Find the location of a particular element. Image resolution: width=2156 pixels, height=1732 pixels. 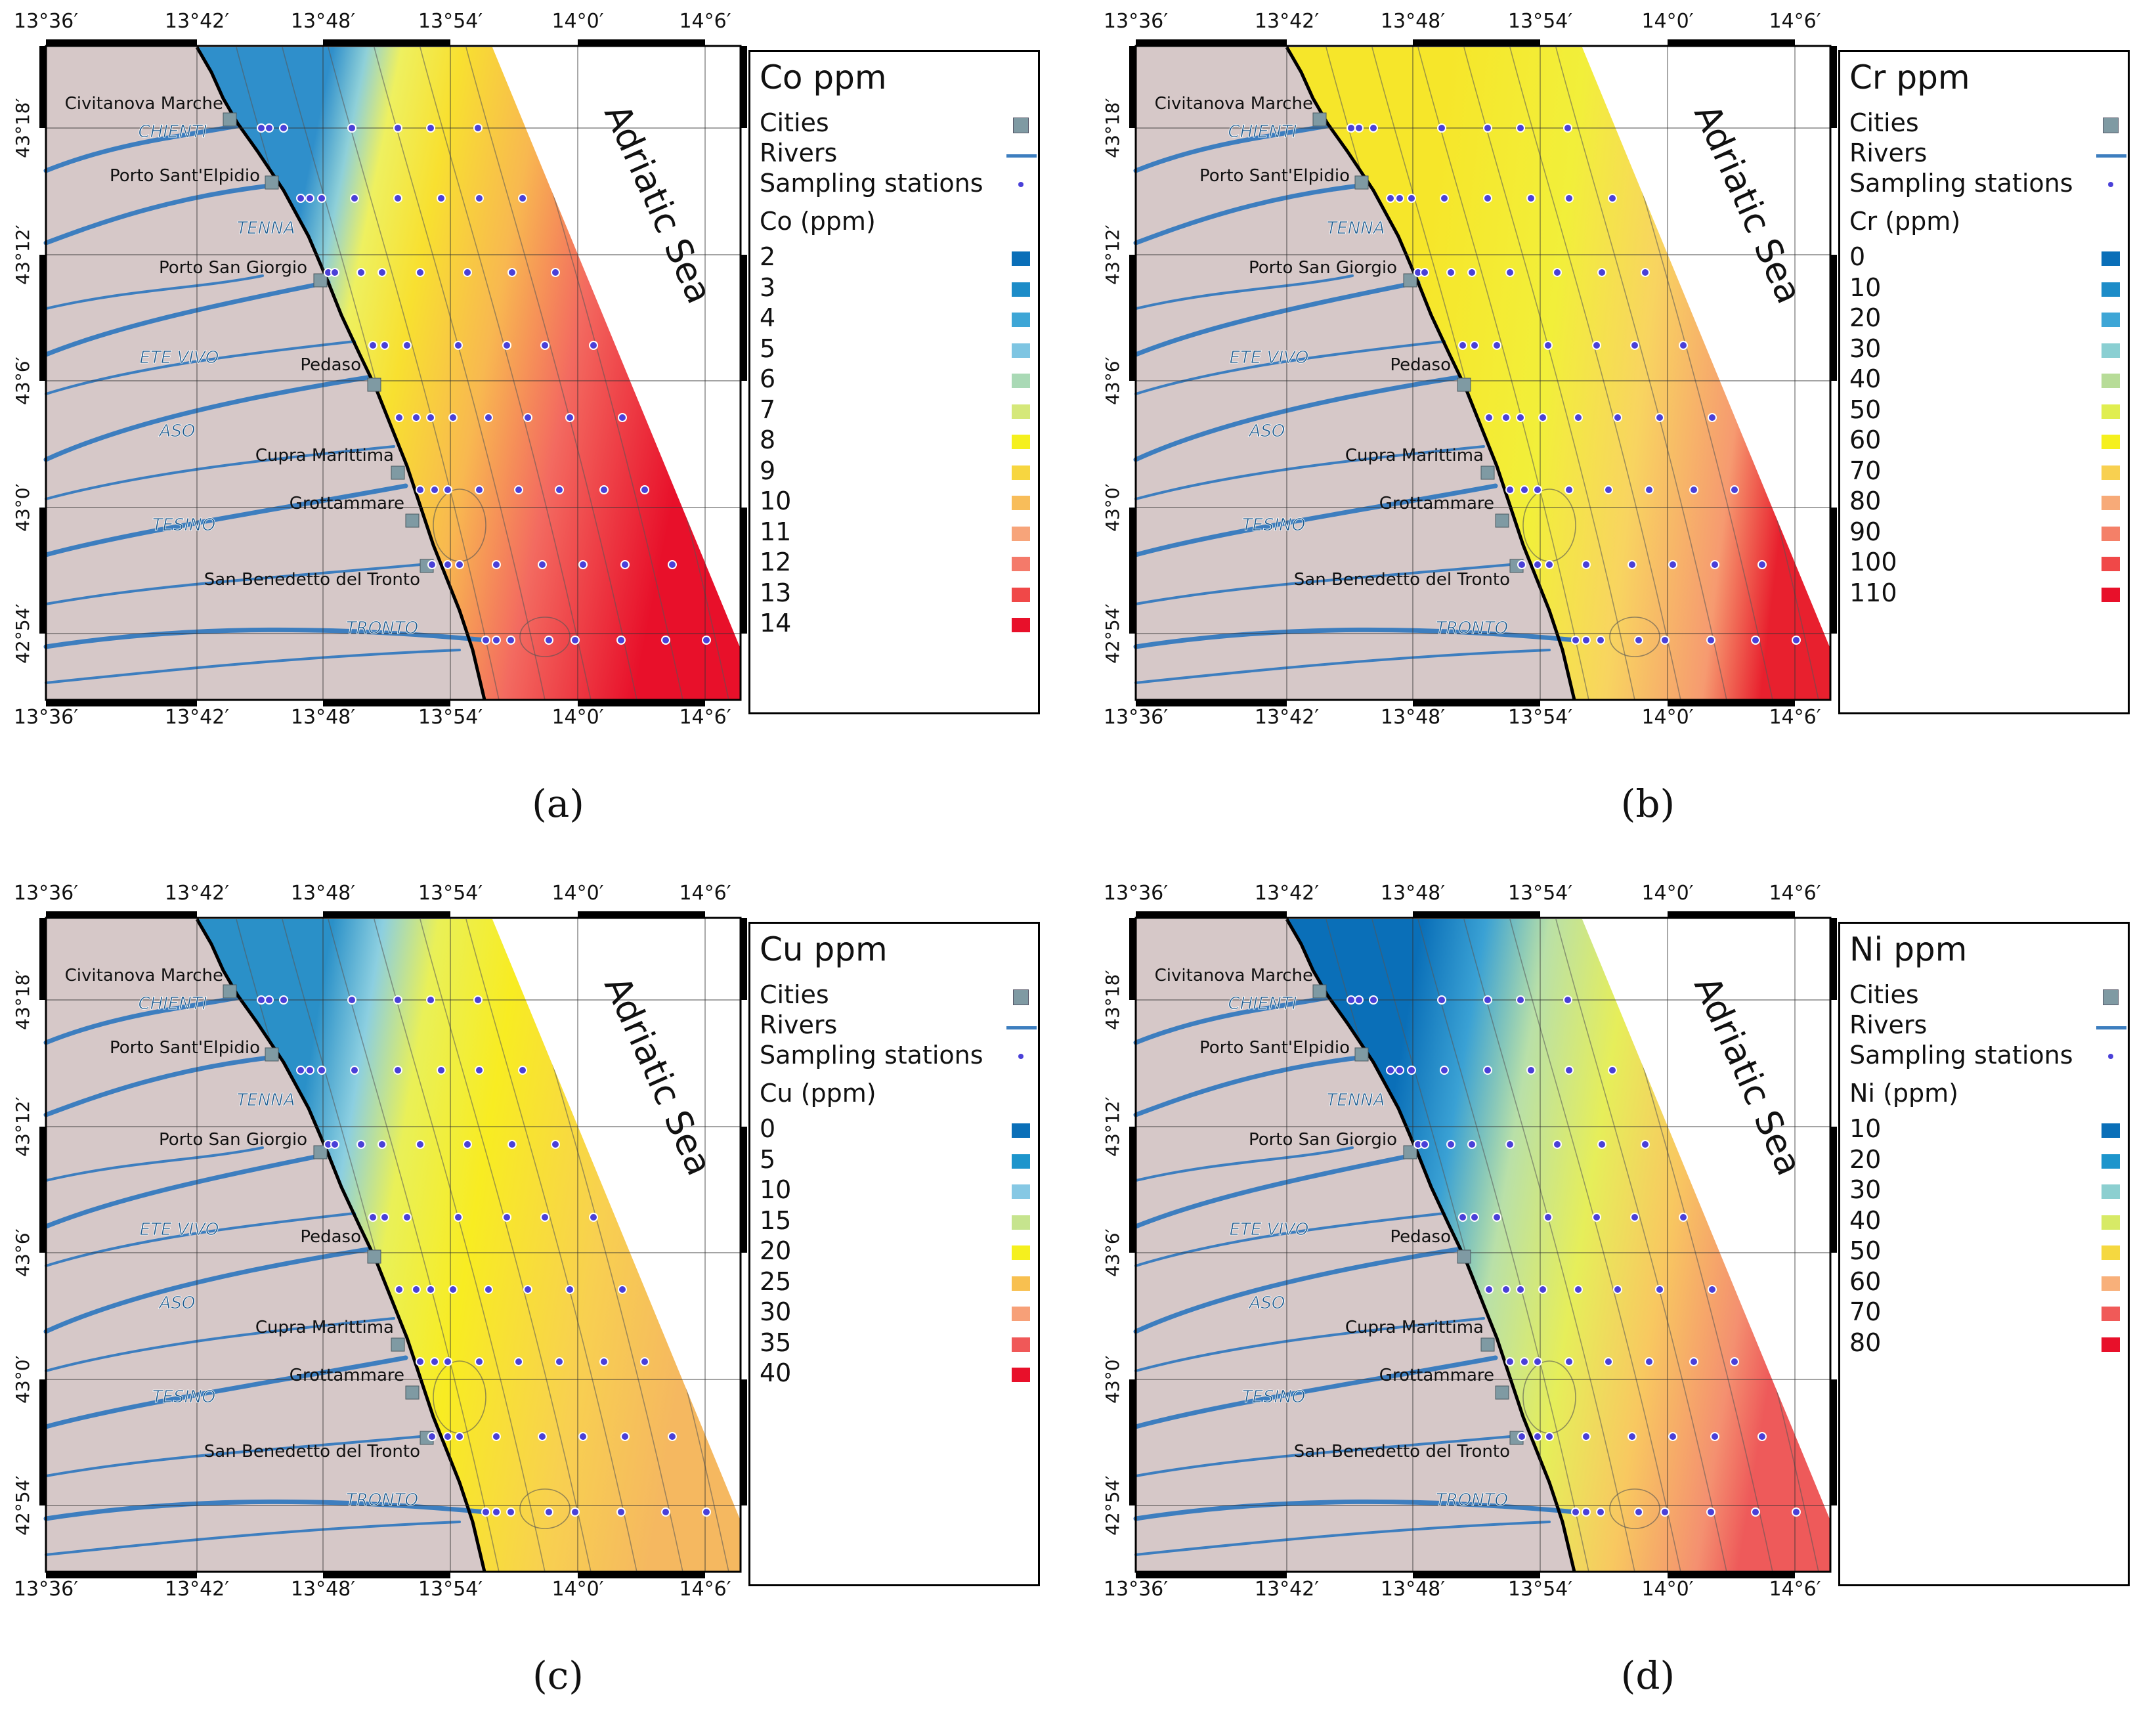

lat-tick-label: 43°18′ is located at coordinates (1112, 1000).